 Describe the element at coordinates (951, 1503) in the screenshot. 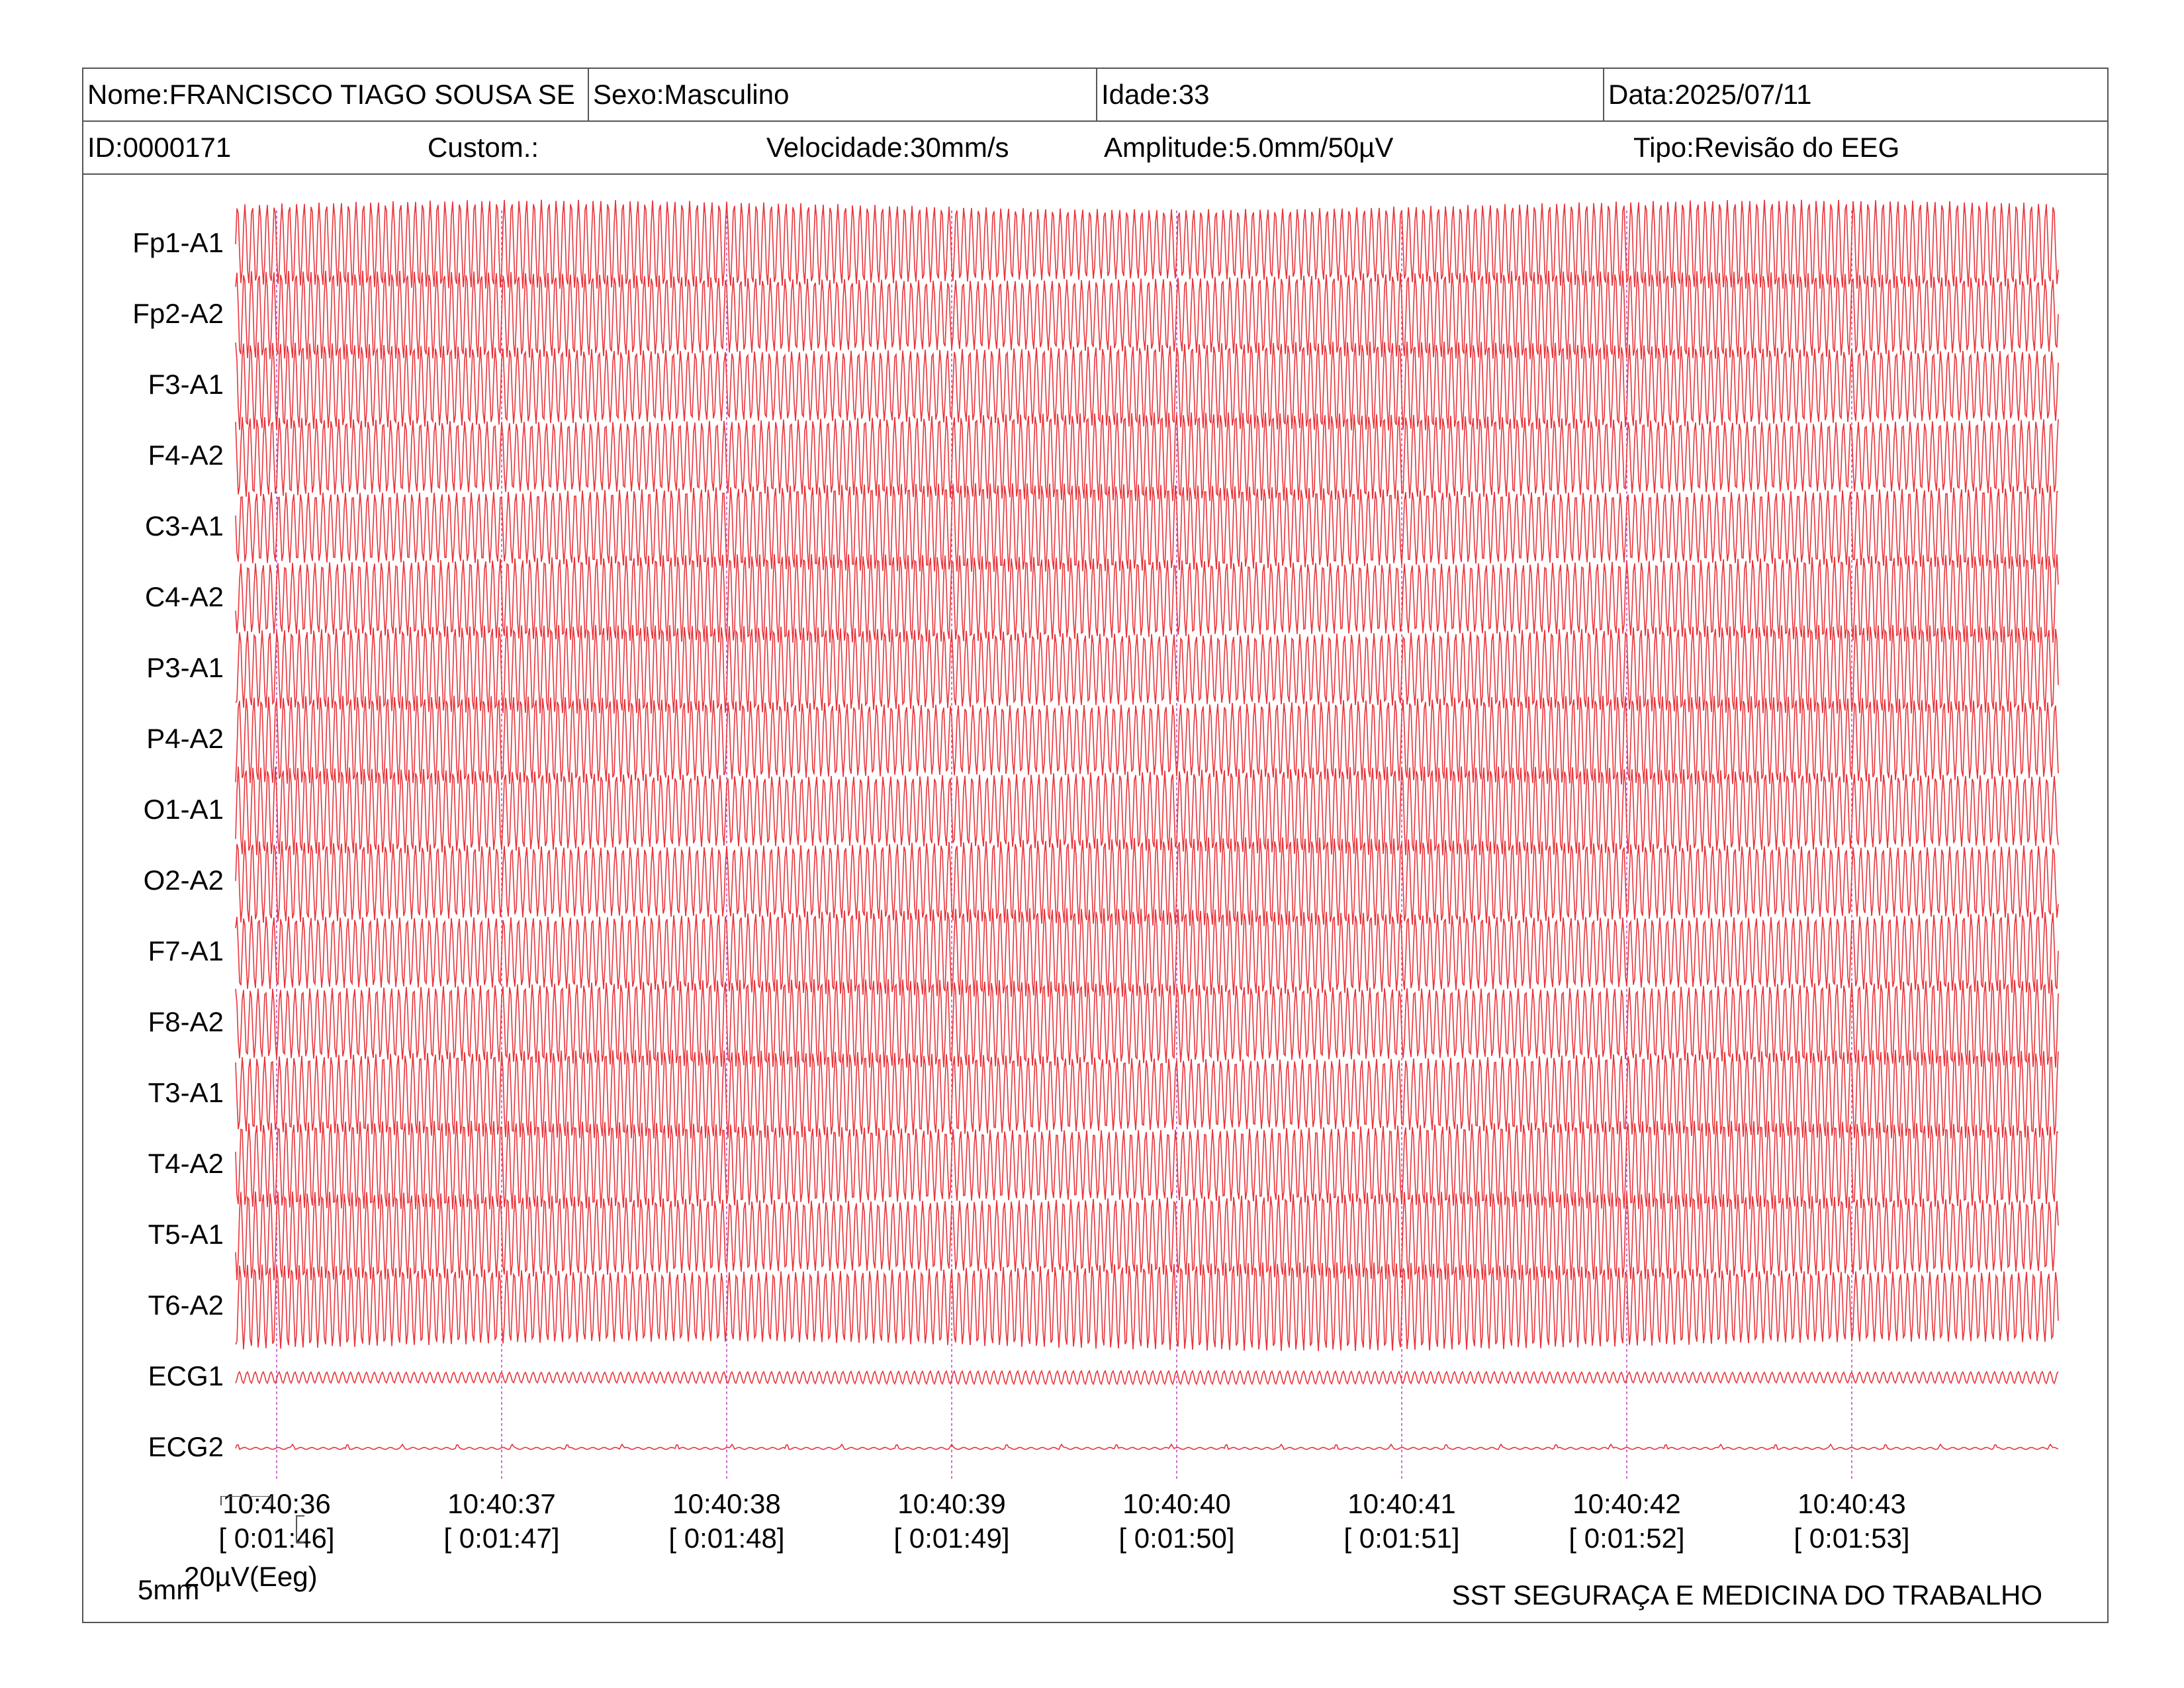

I see `time-clock-label: 10:40:39` at that location.